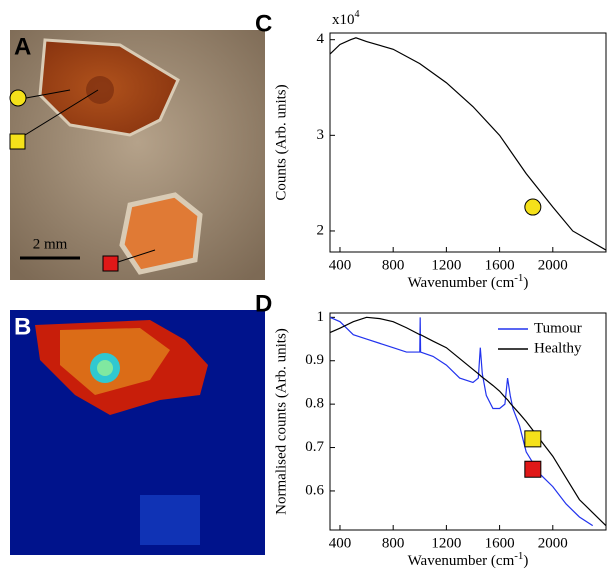 The height and width of the screenshot is (580, 610). Describe the element at coordinates (281, 142) in the screenshot. I see `y-axis-label: Counts (Arb. units)` at that location.